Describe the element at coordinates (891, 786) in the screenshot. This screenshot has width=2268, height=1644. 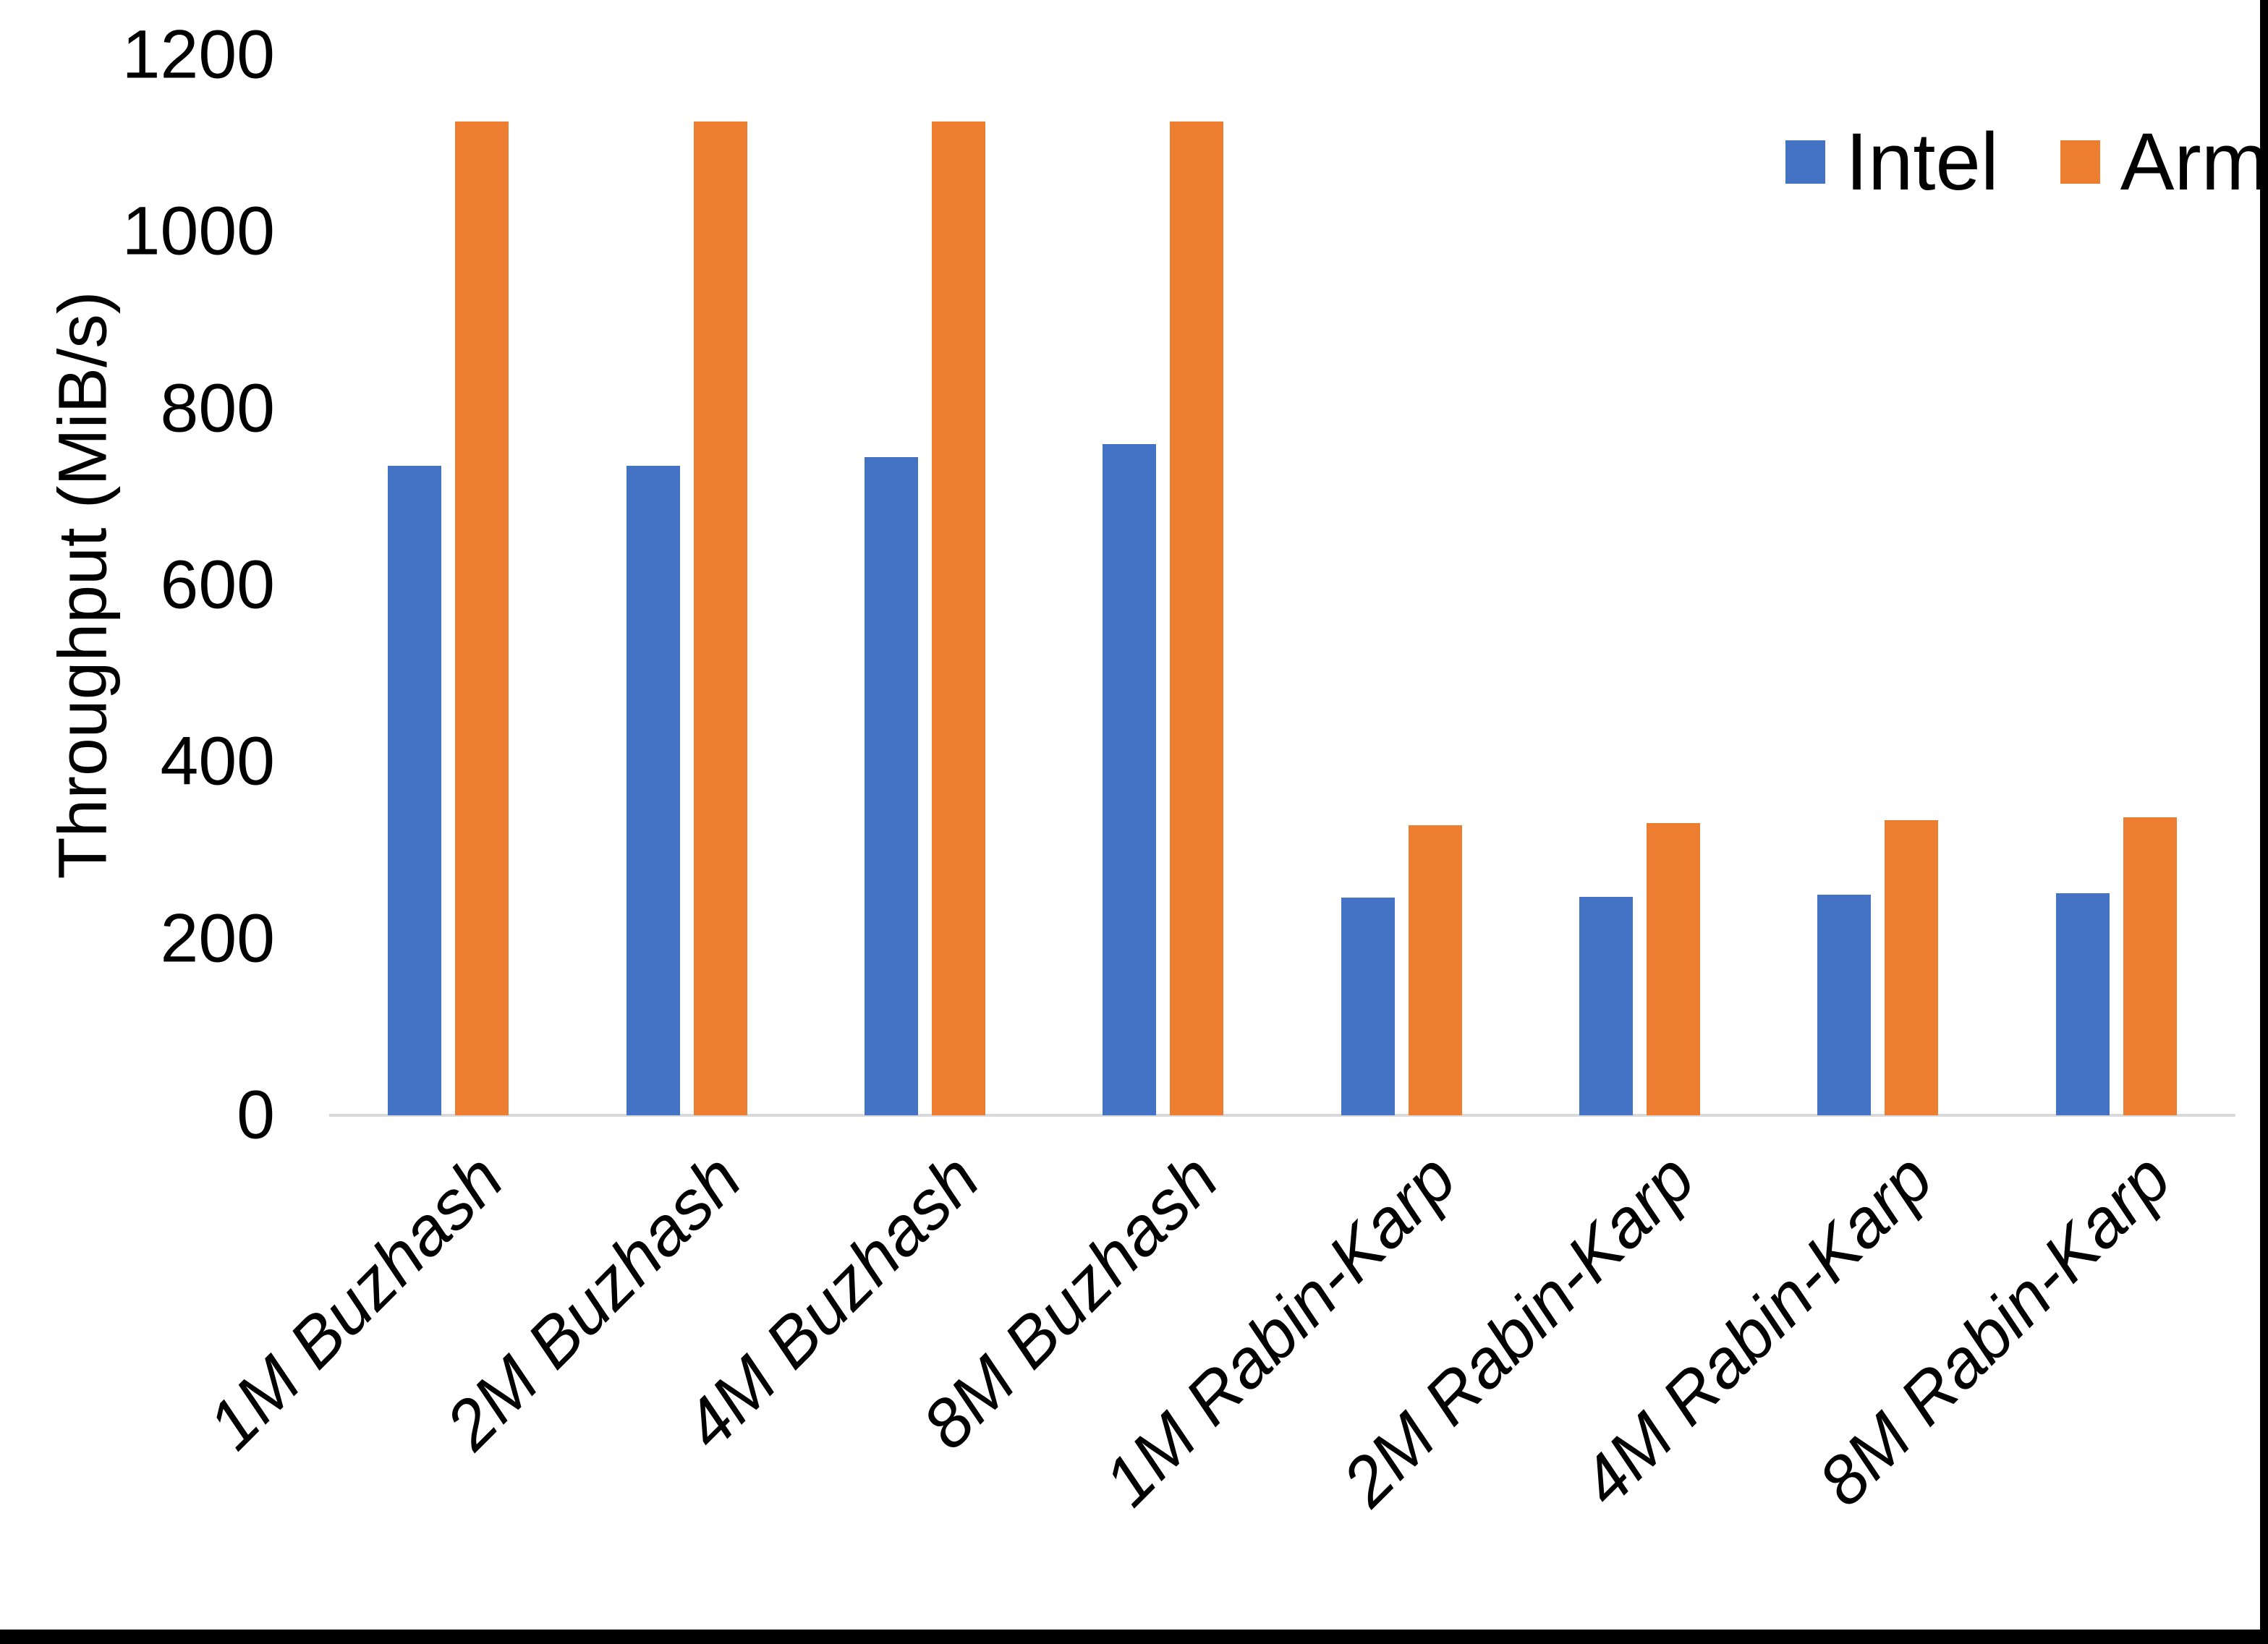
I see `bar-intel-4m-buzhash` at that location.